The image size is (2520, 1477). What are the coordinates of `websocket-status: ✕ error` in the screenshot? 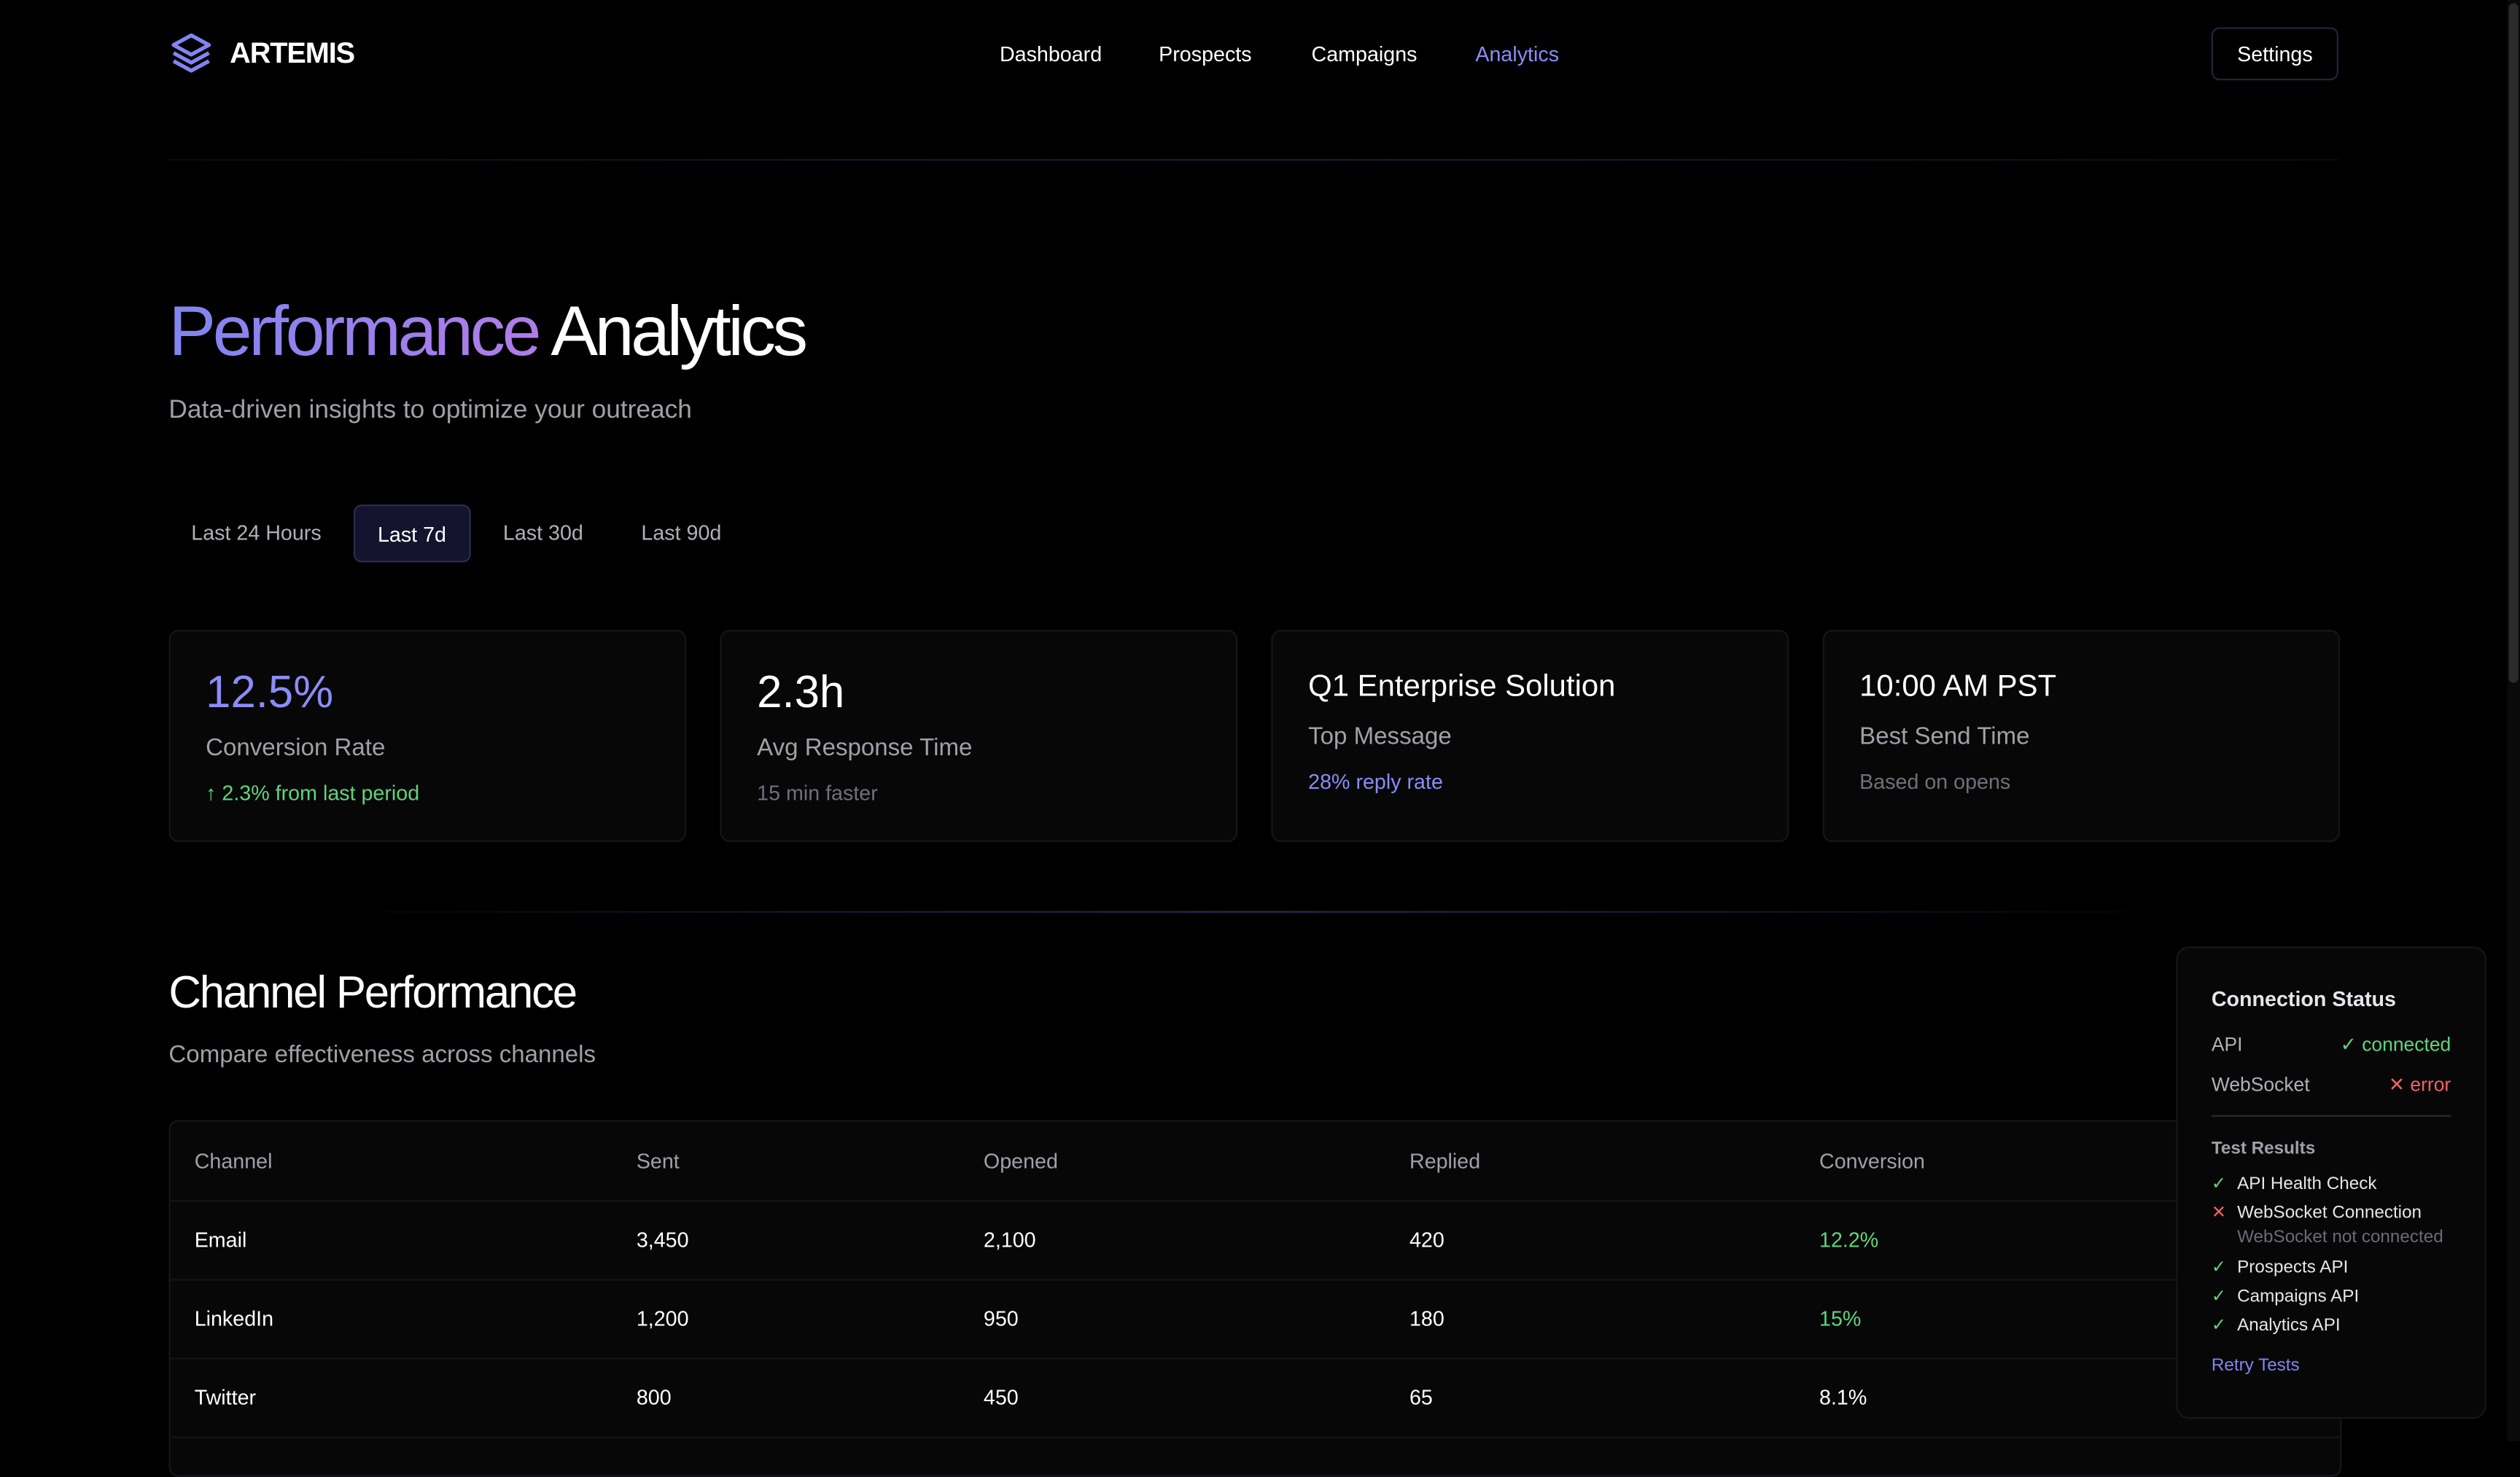 It's located at (2419, 1084).